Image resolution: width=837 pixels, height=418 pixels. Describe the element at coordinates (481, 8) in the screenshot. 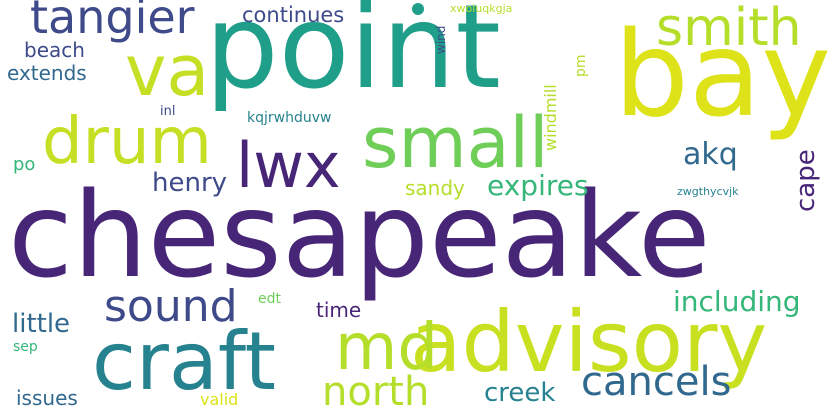

I see `word-xwoluqkgja: xwoluqkgja` at that location.